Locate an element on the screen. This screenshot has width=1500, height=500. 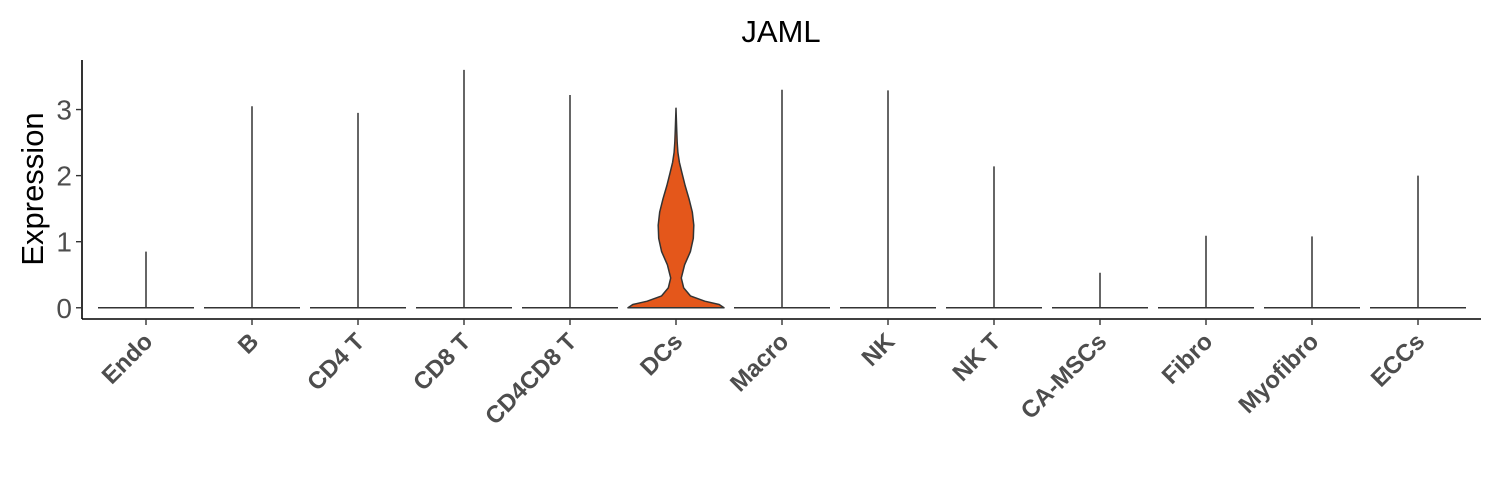
y-tick-label: 0 is located at coordinates (64, 308).